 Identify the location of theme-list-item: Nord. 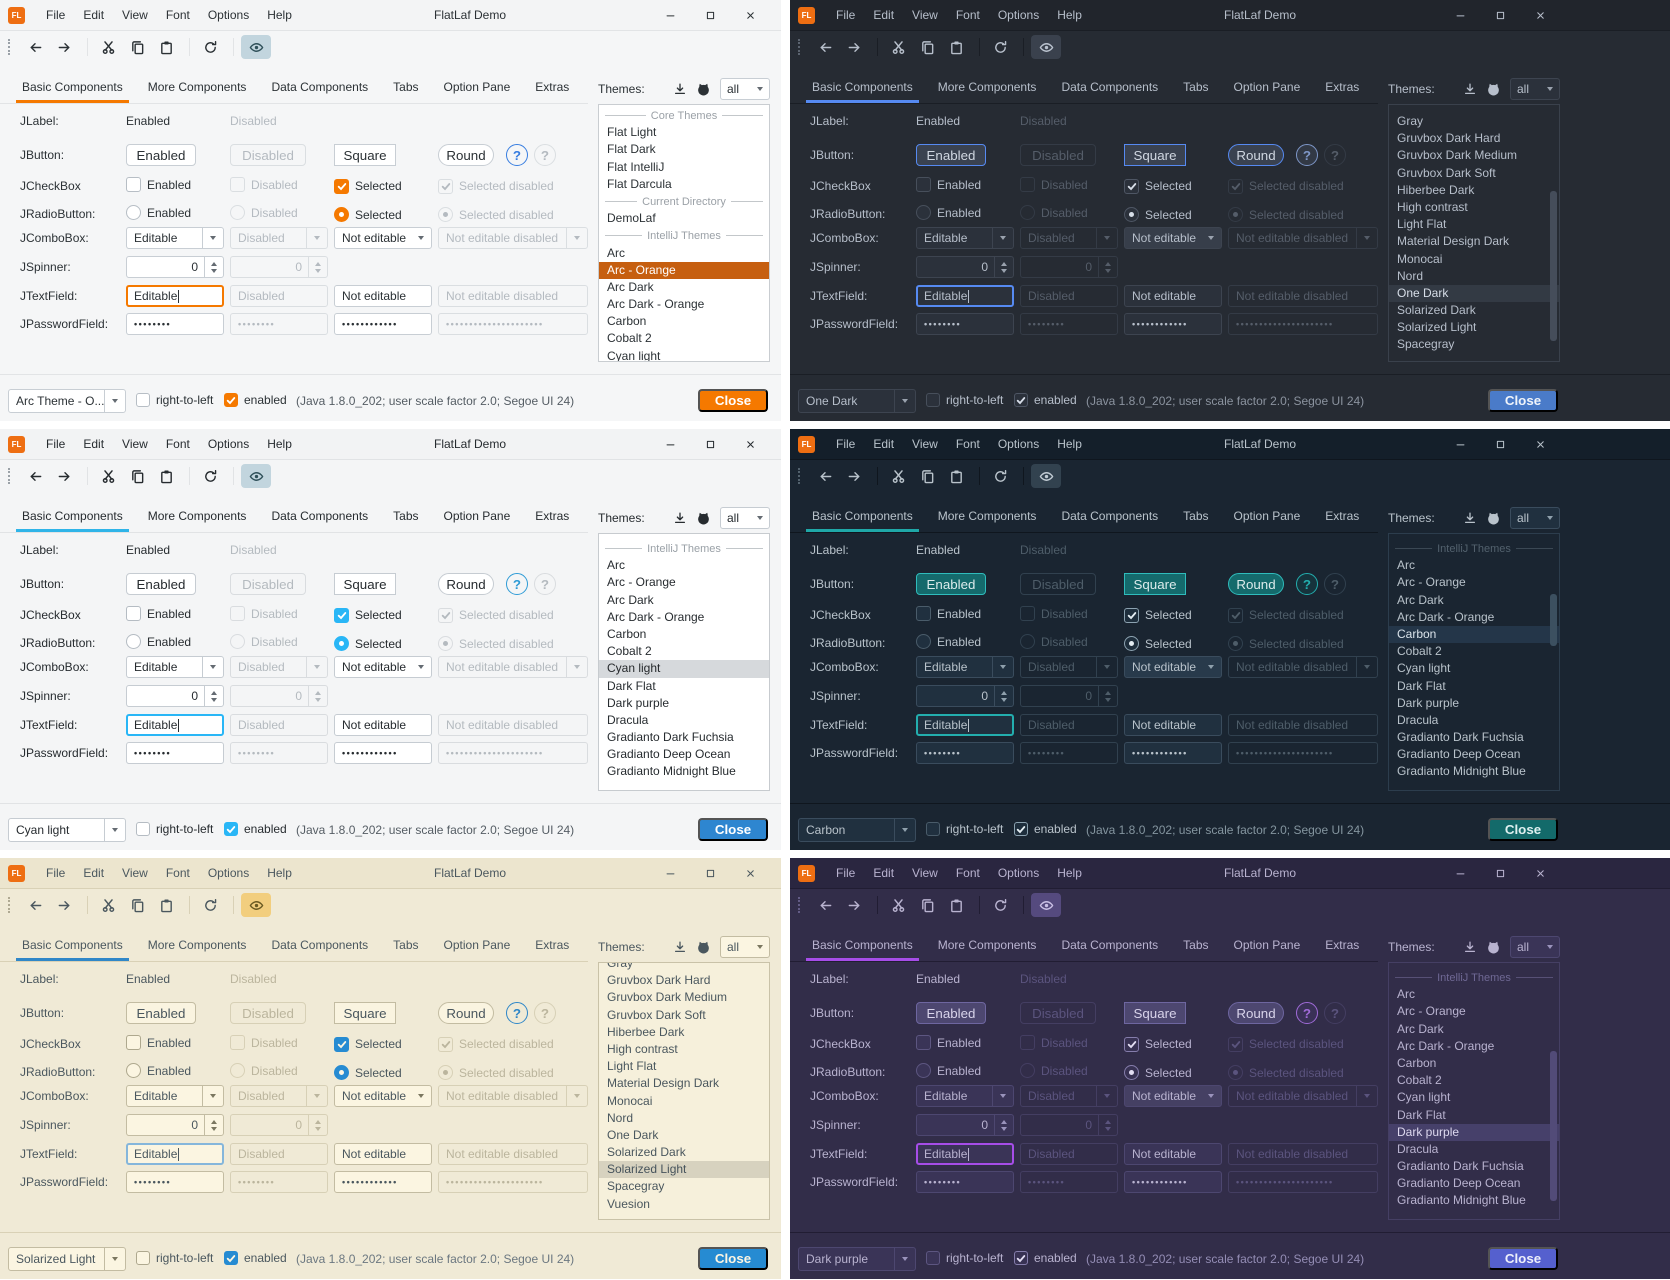
(1410, 275).